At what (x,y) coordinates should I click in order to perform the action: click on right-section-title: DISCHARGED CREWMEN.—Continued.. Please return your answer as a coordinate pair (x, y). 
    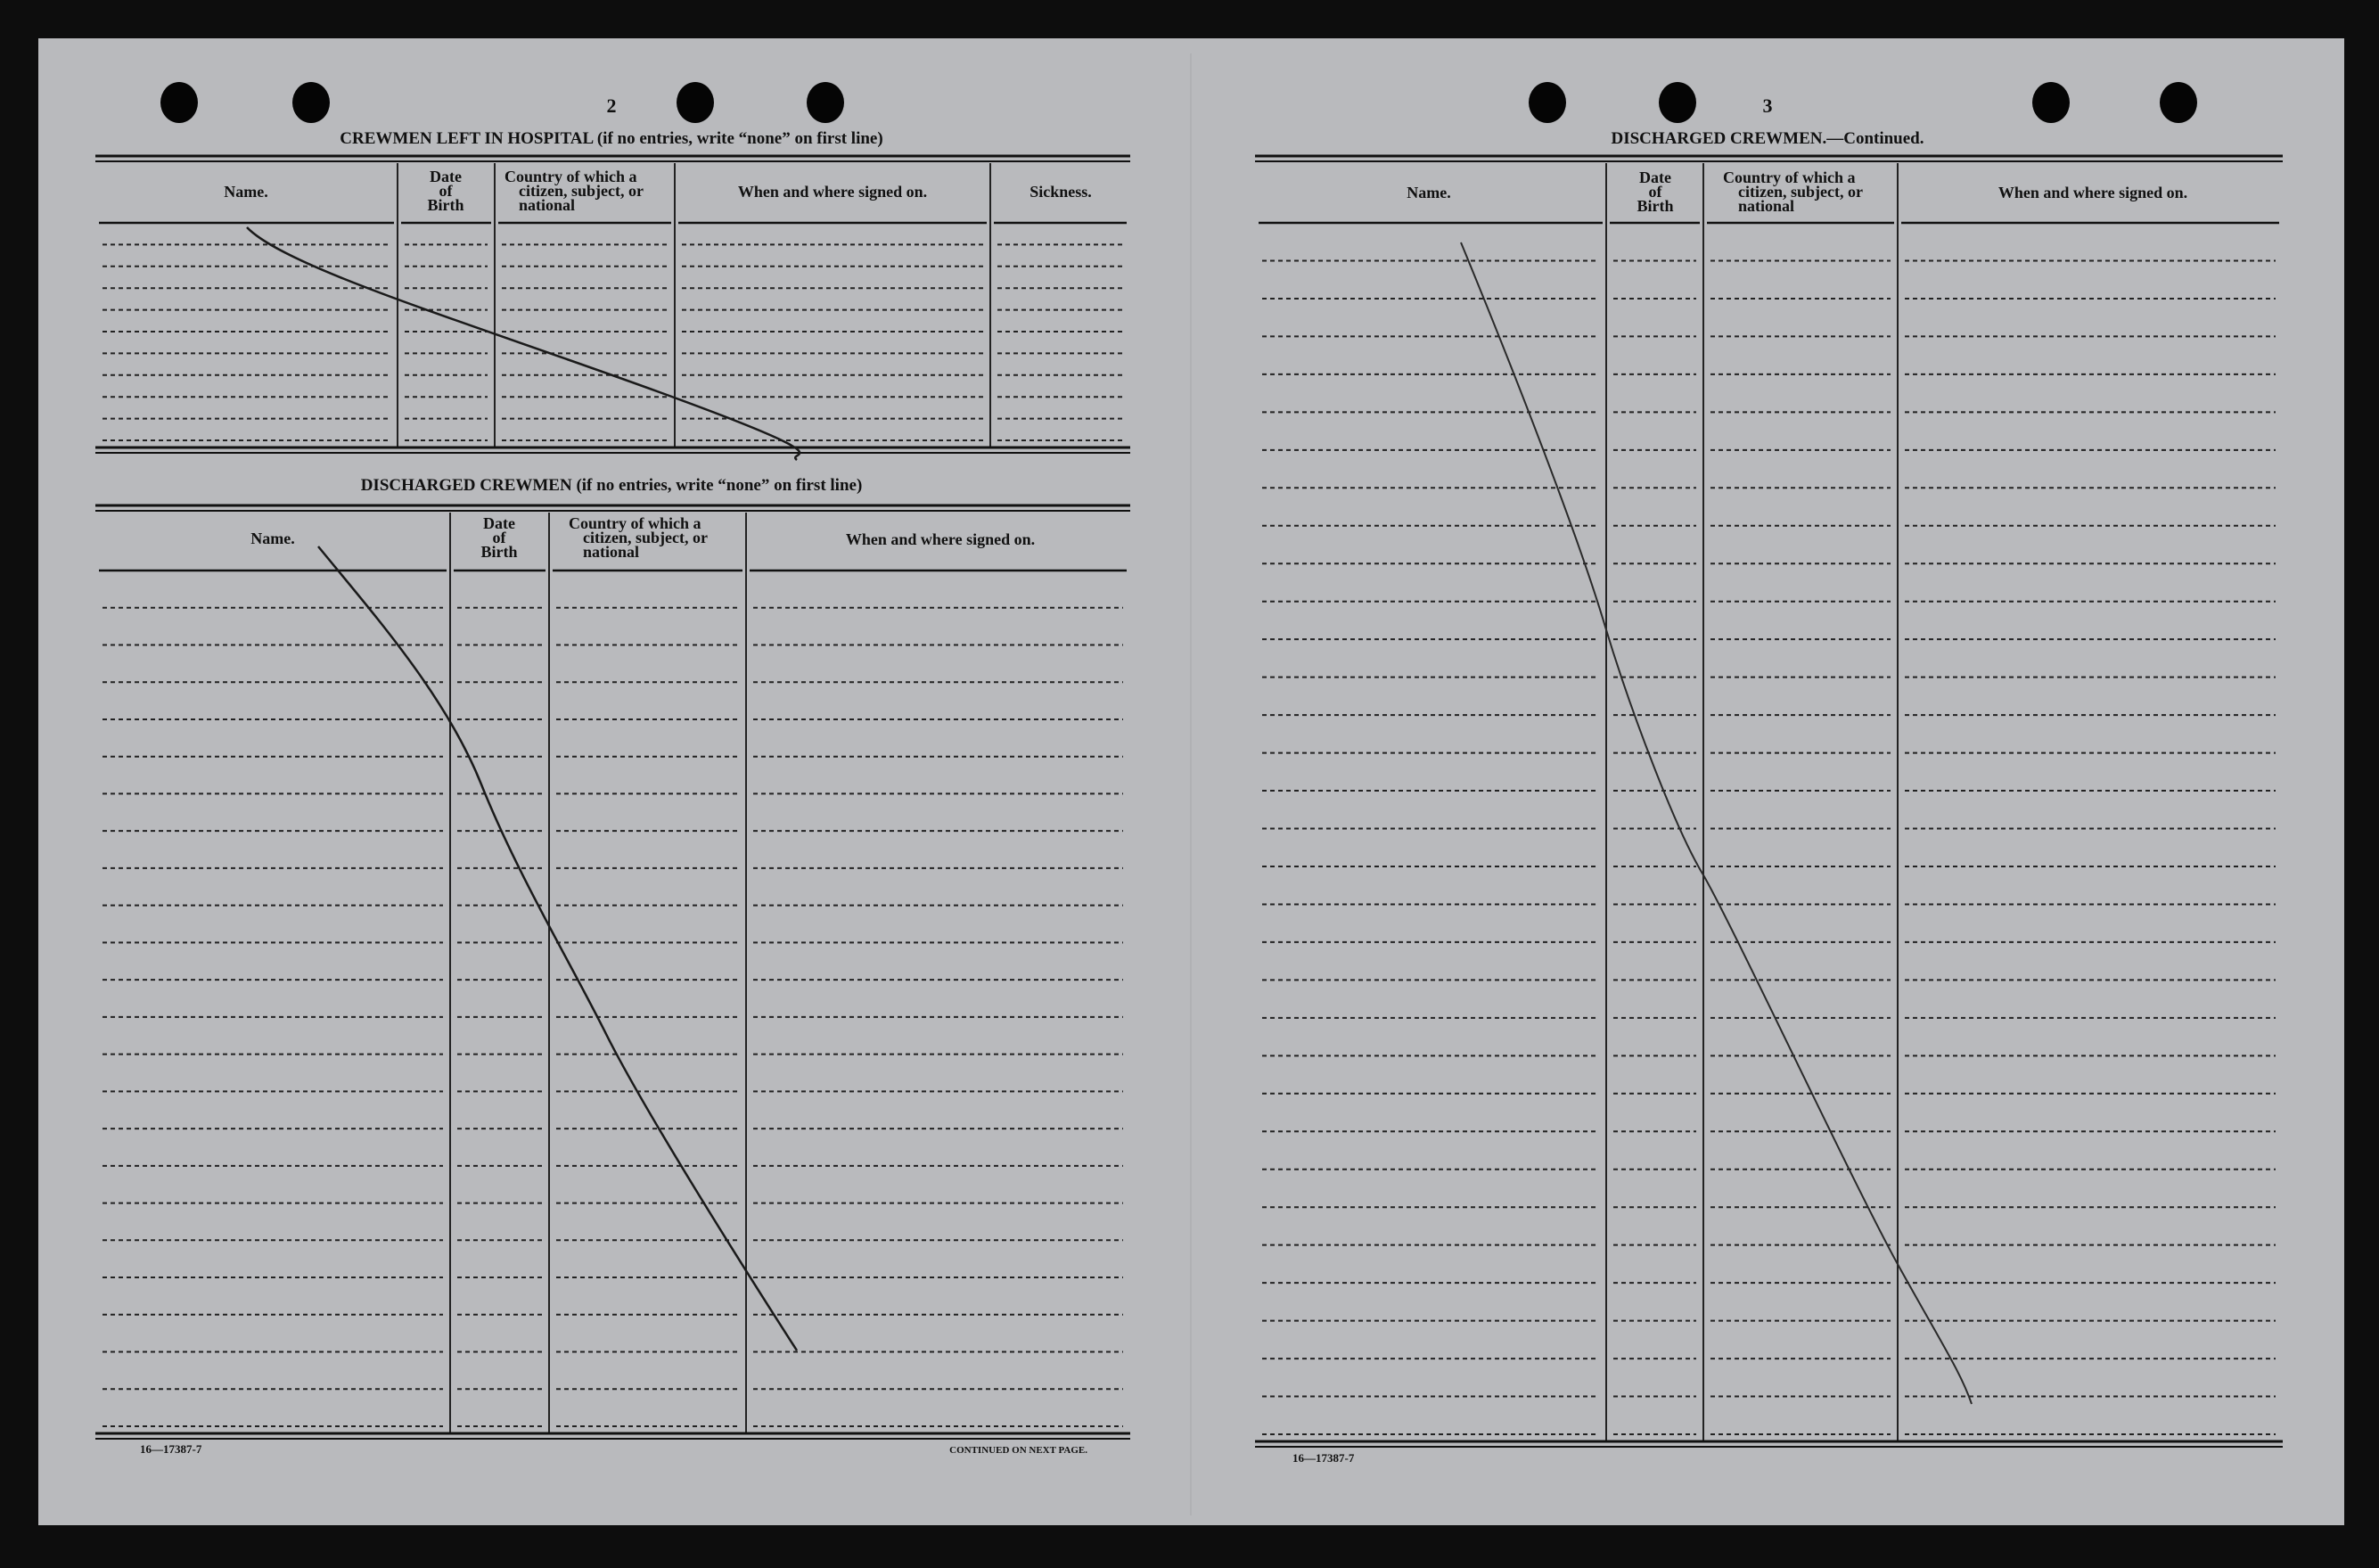
    Looking at the image, I should click on (1767, 139).